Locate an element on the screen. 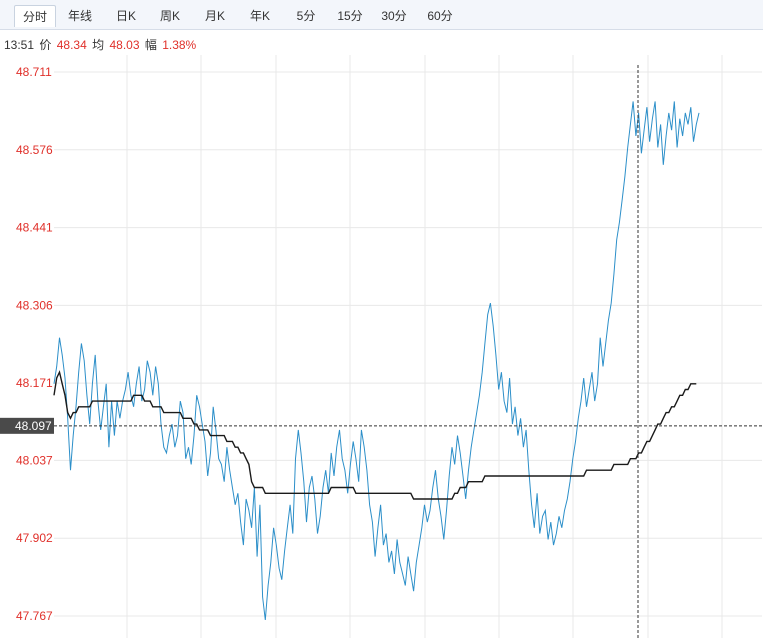  quote-info-bar: 13:51 价 48.34 均 48.03 幅 1.38% is located at coordinates (101, 45).